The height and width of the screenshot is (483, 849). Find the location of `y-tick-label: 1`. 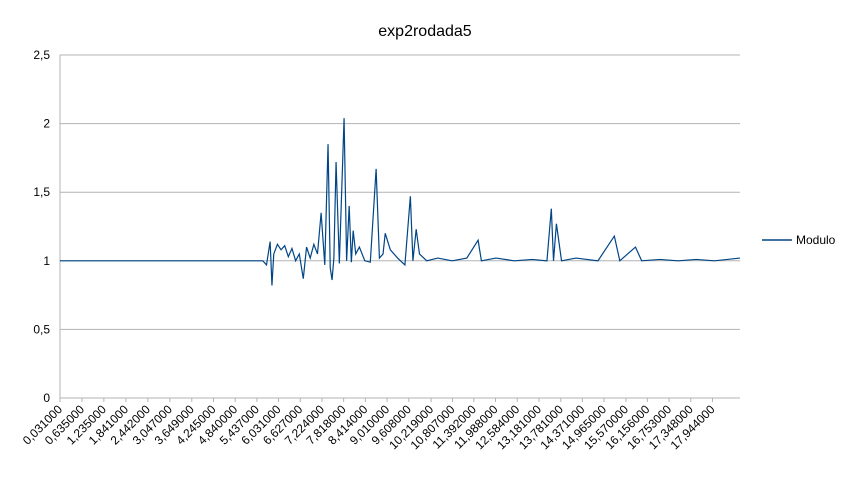

y-tick-label: 1 is located at coordinates (46, 261).